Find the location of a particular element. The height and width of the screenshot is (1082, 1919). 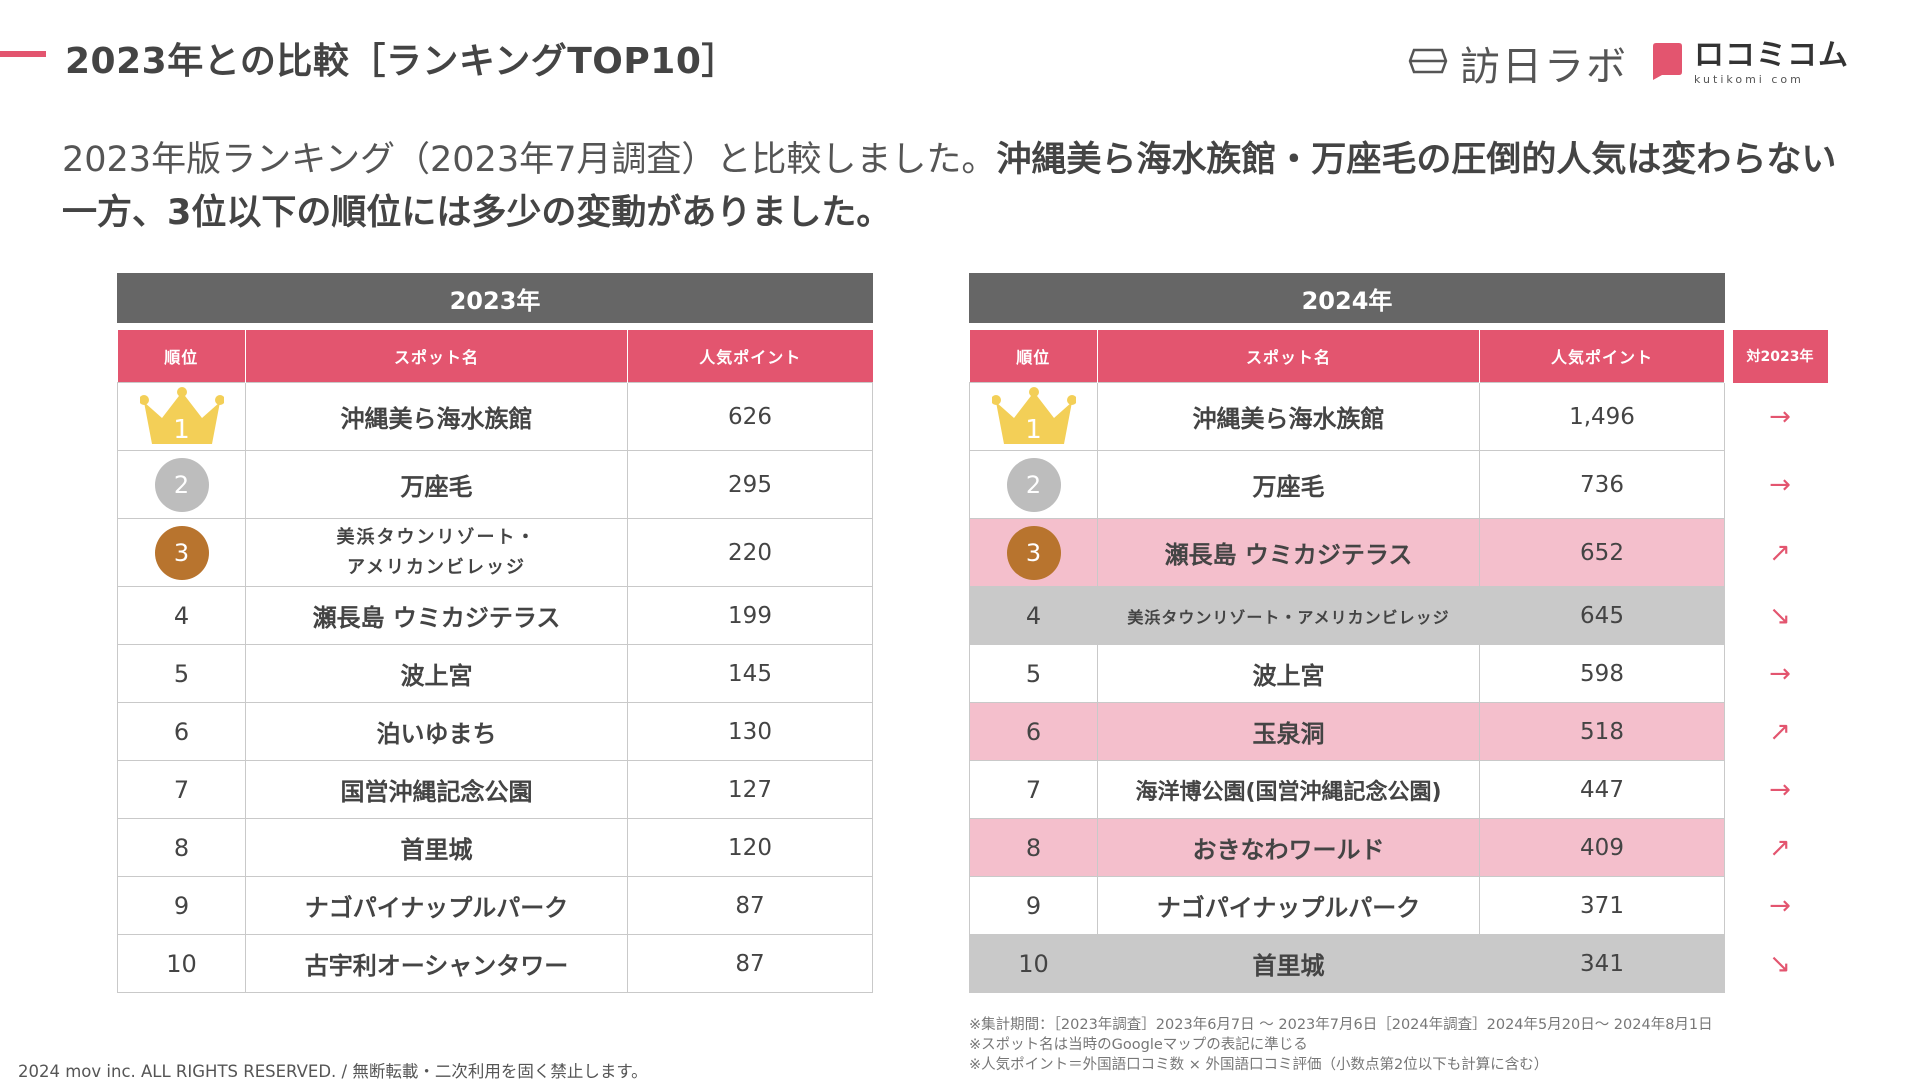

points: 127 is located at coordinates (750, 789).